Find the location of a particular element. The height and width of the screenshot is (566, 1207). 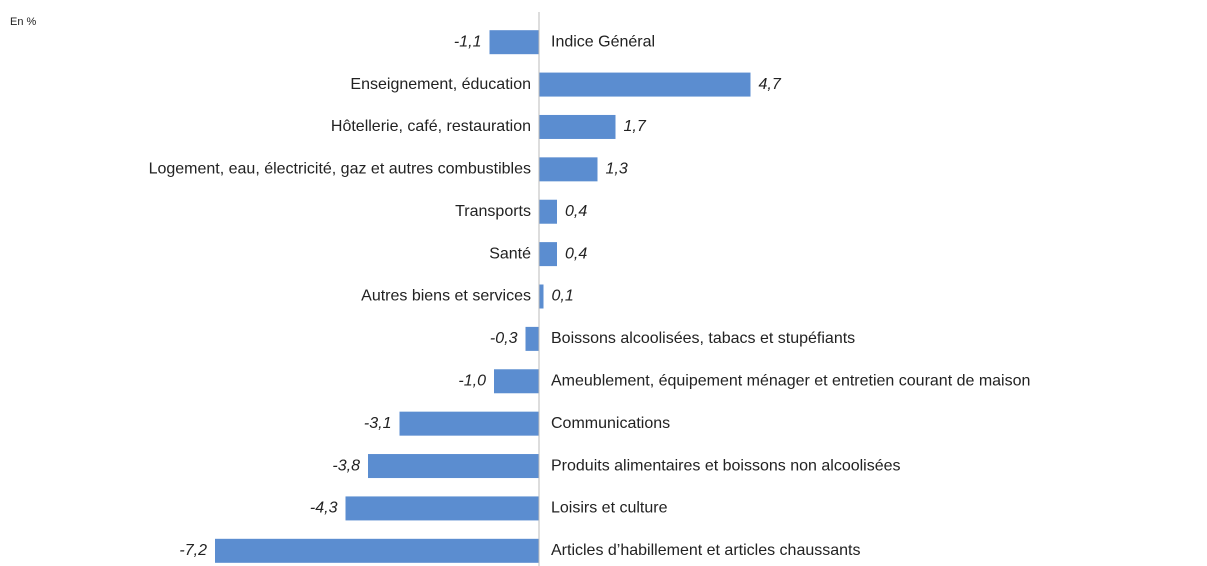

category-label: Hôtellerie, café, restauration is located at coordinates (431, 126).